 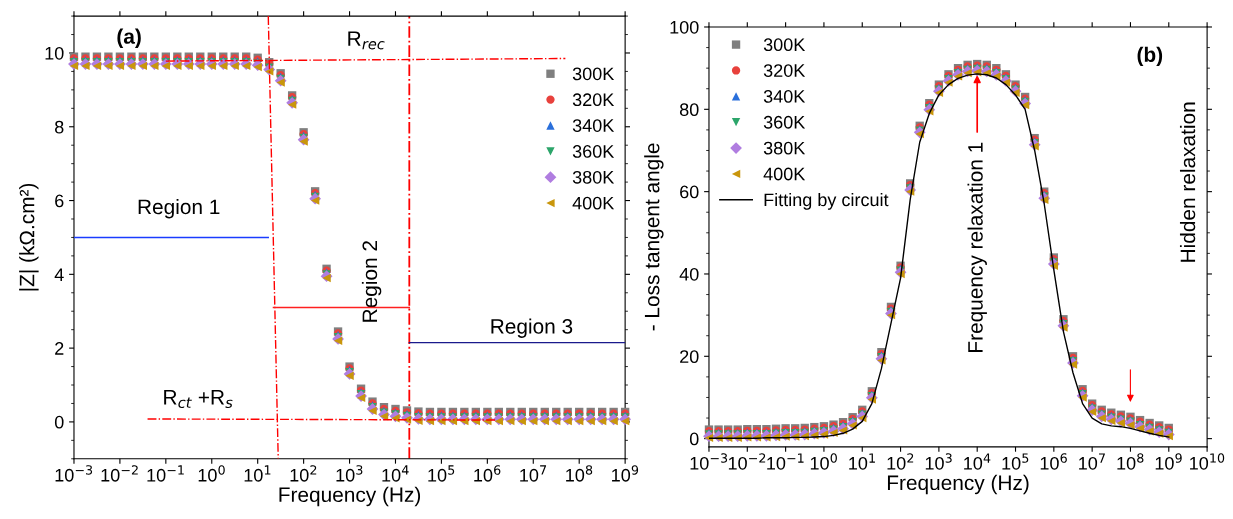 What do you see at coordinates (371, 281) in the screenshot?
I see `annotation: Region 2` at bounding box center [371, 281].